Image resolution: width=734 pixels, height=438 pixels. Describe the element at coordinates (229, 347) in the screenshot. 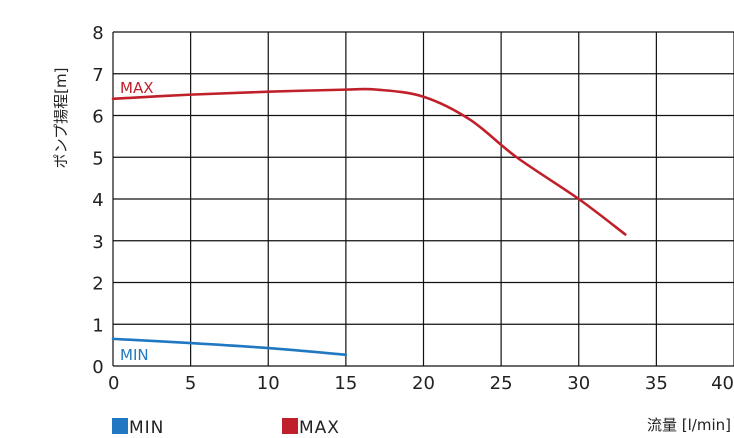

I see `series-line-min` at that location.